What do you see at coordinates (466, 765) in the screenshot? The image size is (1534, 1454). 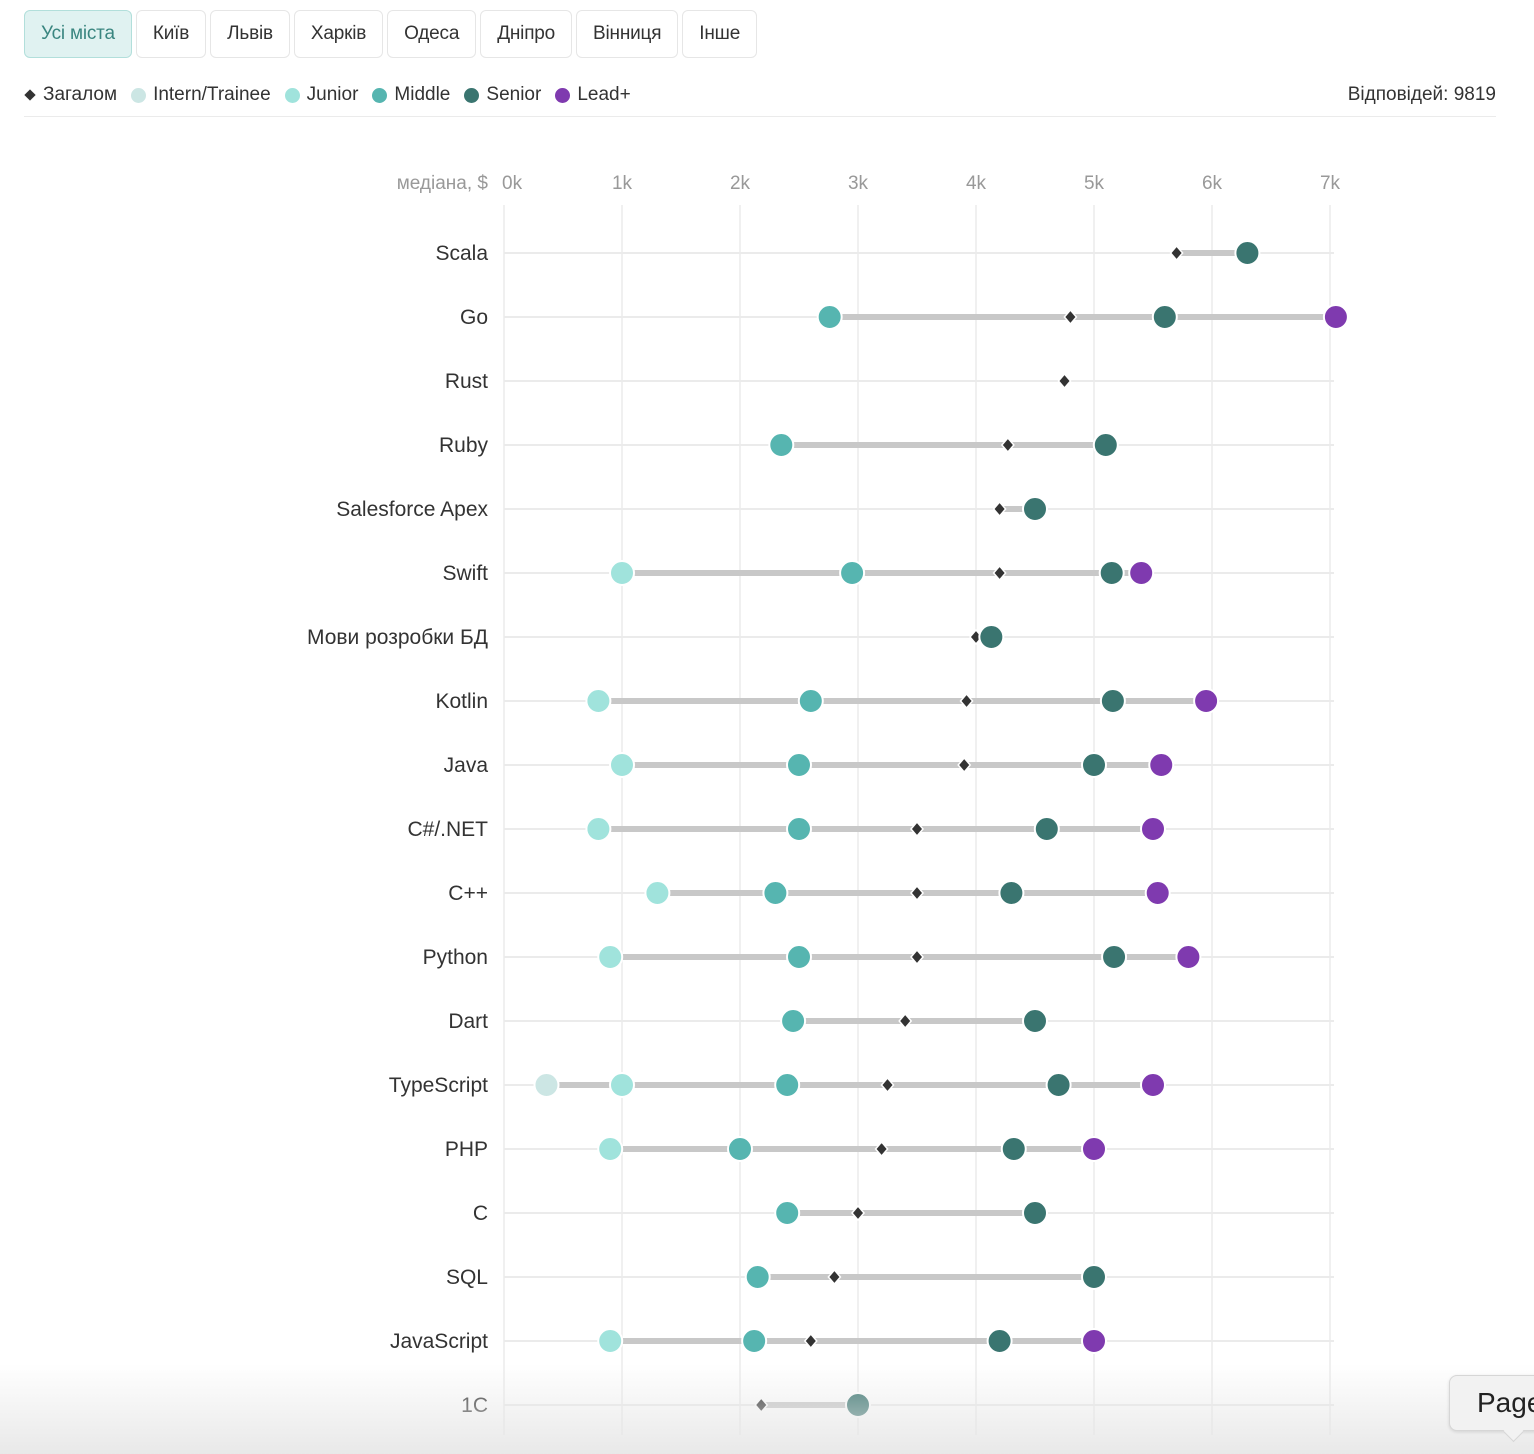 I see `row-label: Java` at bounding box center [466, 765].